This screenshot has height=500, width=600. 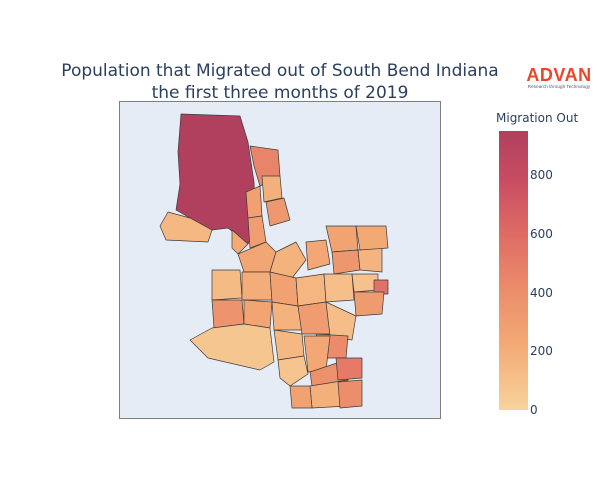 I want to click on colorbar-tick-0: 0, so click(x=534, y=410).